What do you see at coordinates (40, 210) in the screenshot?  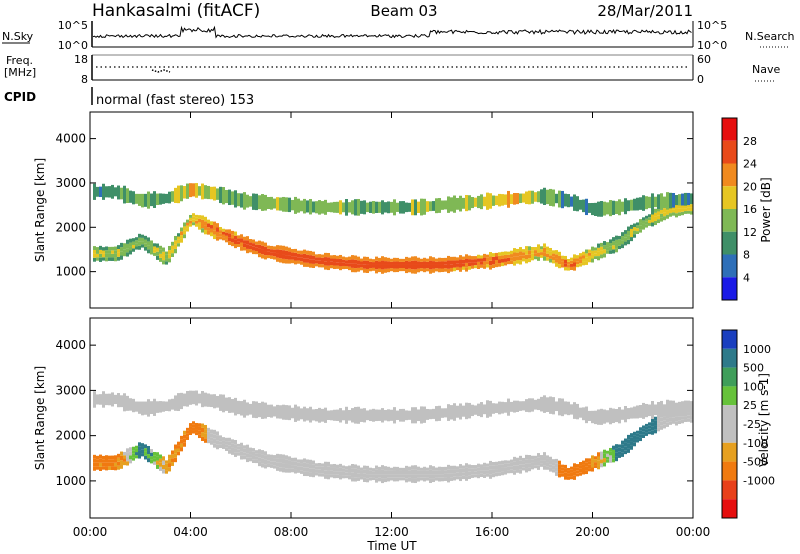 I see `power-ylabel: Slant Range [km]` at bounding box center [40, 210].